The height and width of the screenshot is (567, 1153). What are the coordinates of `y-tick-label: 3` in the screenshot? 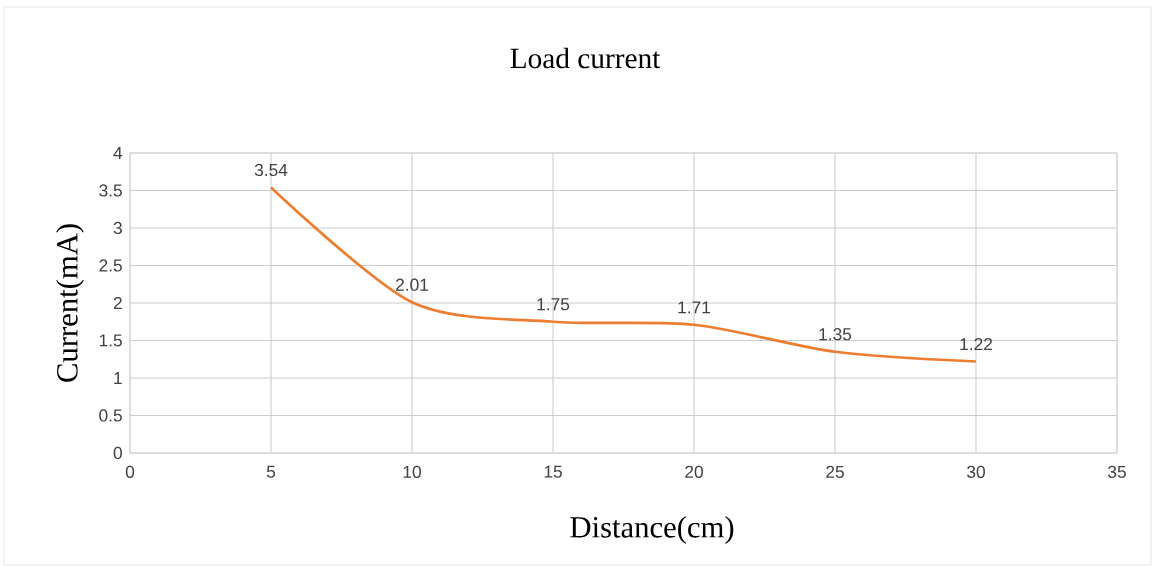 It's located at (117, 228).